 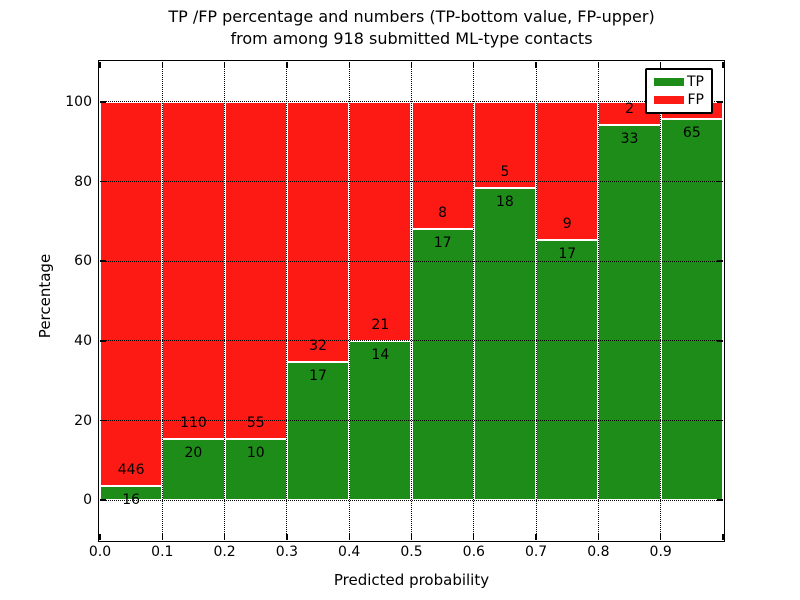 I want to click on x-tick-label: 0.9, so click(x=660, y=552).